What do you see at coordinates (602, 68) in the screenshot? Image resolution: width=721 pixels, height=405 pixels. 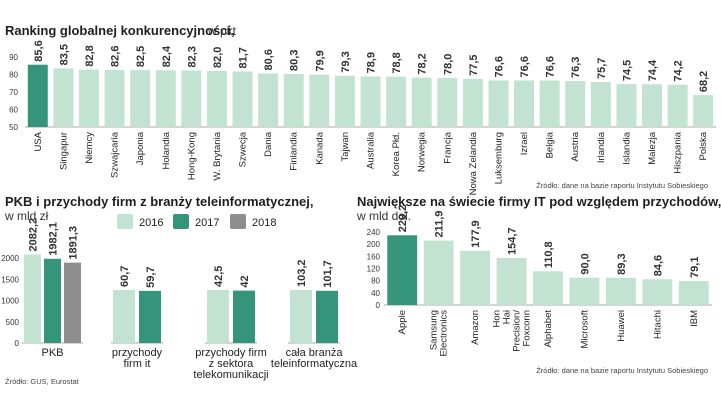 I see `ranking-value-label: 75,7` at bounding box center [602, 68].